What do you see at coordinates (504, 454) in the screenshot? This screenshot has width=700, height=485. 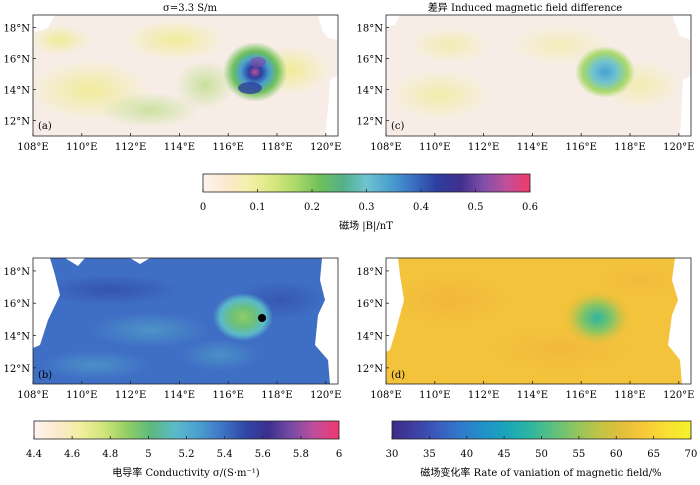 I see `colorbar-rate-tick-label: 45` at bounding box center [504, 454].